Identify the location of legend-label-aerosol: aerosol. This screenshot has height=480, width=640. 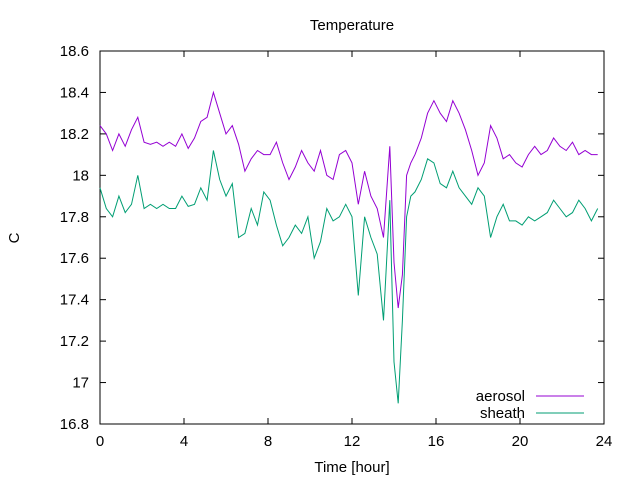
(500, 396).